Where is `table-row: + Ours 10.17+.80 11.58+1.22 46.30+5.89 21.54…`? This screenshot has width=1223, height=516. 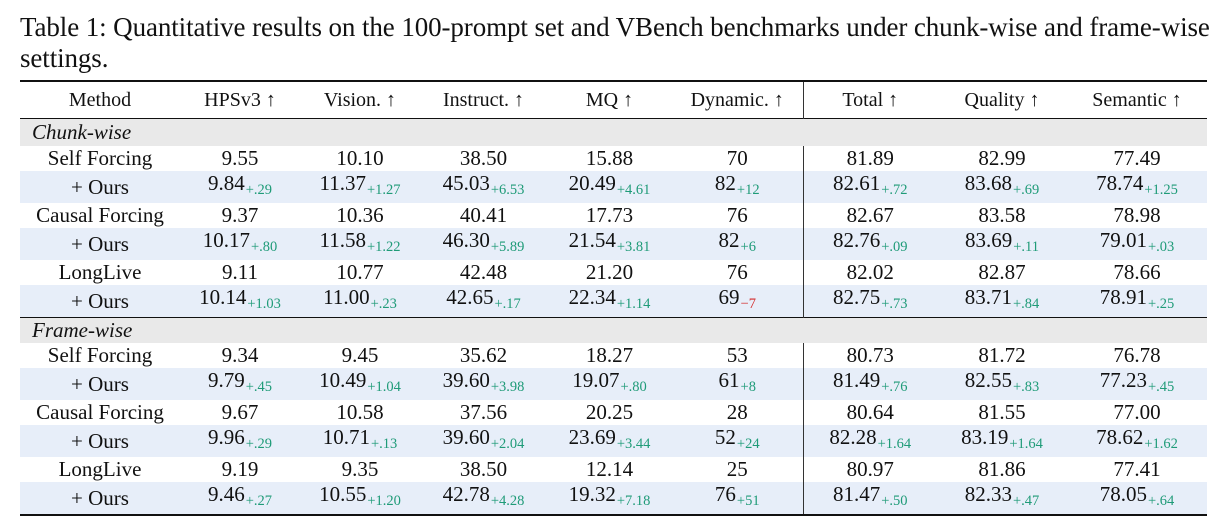
table-row: + Ours 10.17+.80 11.58+1.22 46.30+5.89 21.54… is located at coordinates (613, 244).